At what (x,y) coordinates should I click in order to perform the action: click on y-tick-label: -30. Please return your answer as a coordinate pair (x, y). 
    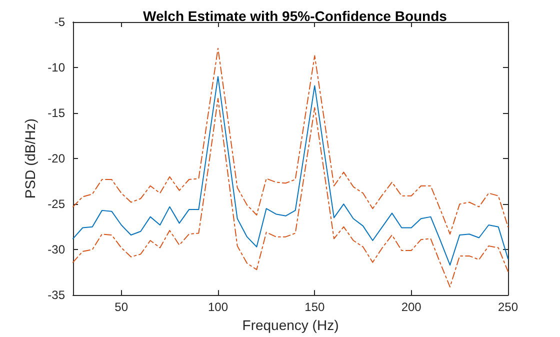
    Looking at the image, I should click on (57, 249).